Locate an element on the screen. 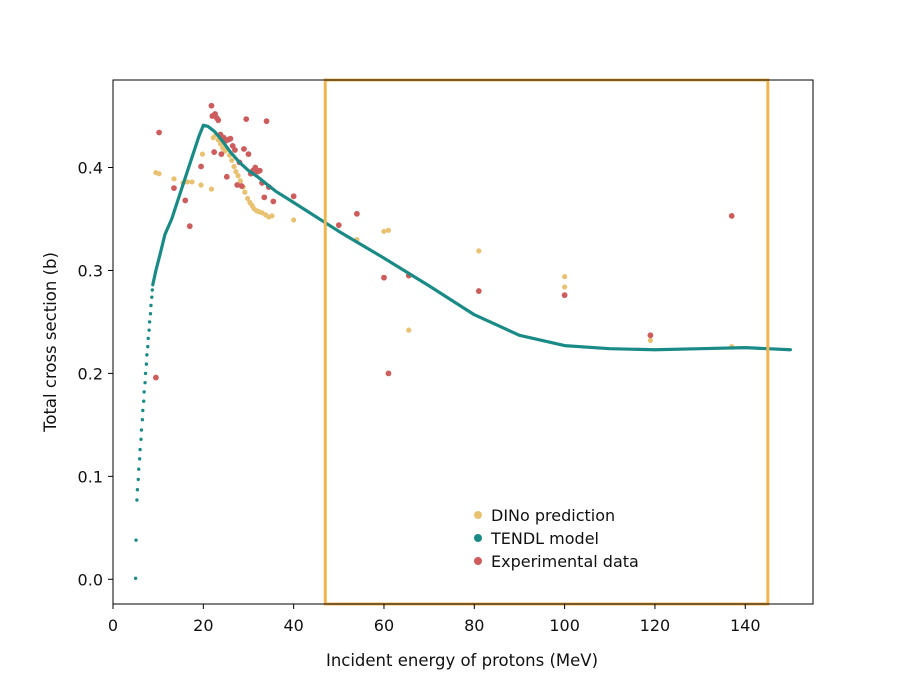  x-tick-label: 120 is located at coordinates (655, 625).